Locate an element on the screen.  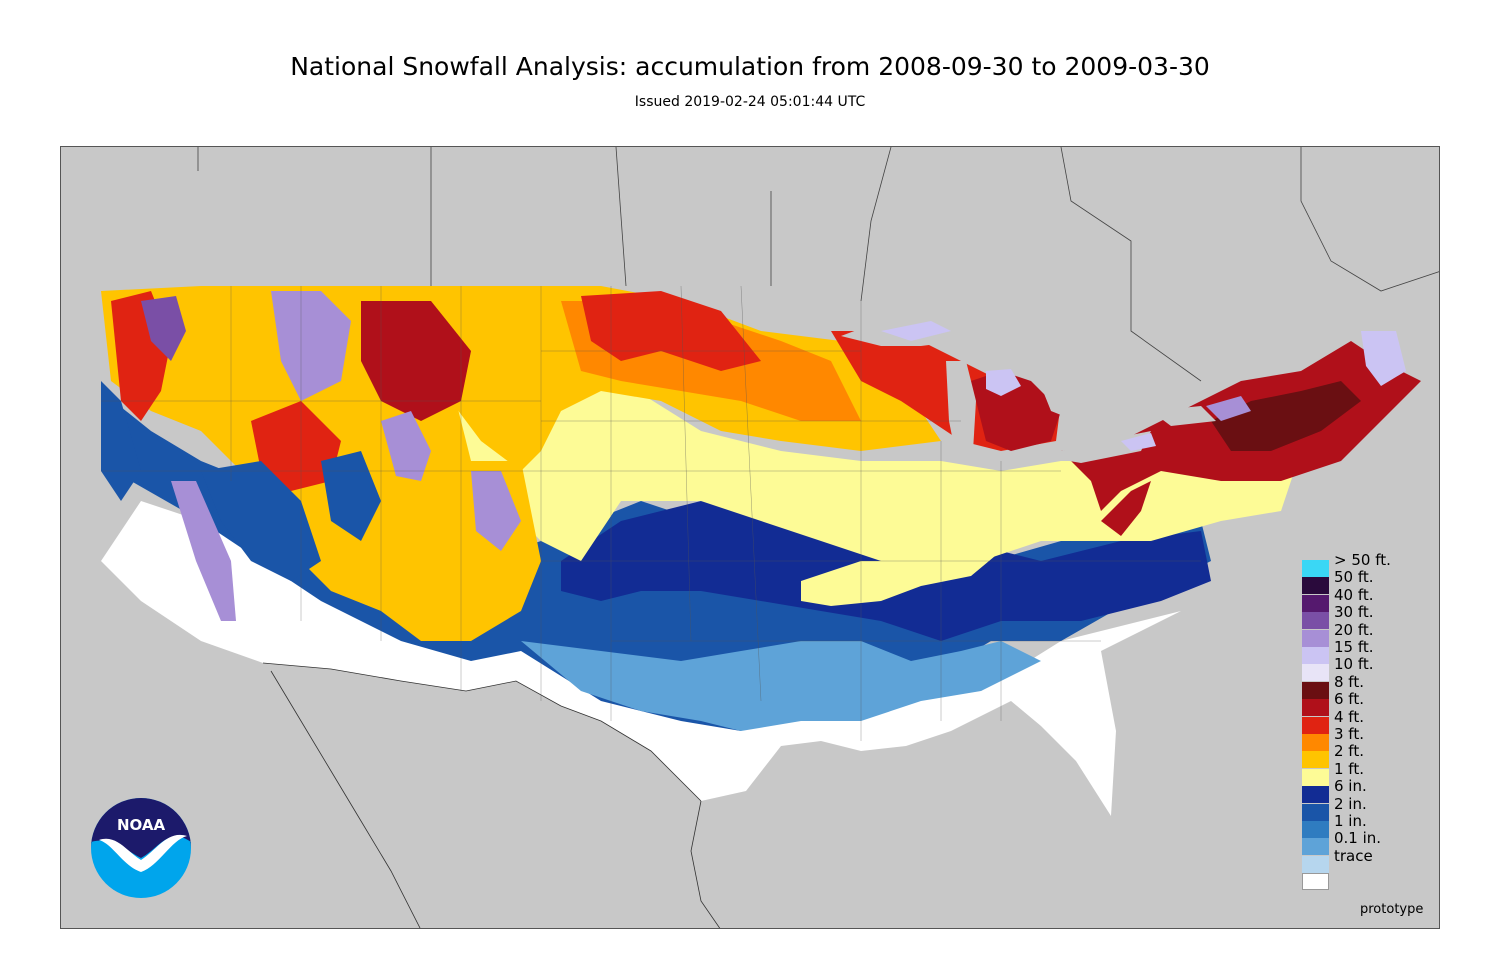
legend-item: trace is located at coordinates (1367, 860).